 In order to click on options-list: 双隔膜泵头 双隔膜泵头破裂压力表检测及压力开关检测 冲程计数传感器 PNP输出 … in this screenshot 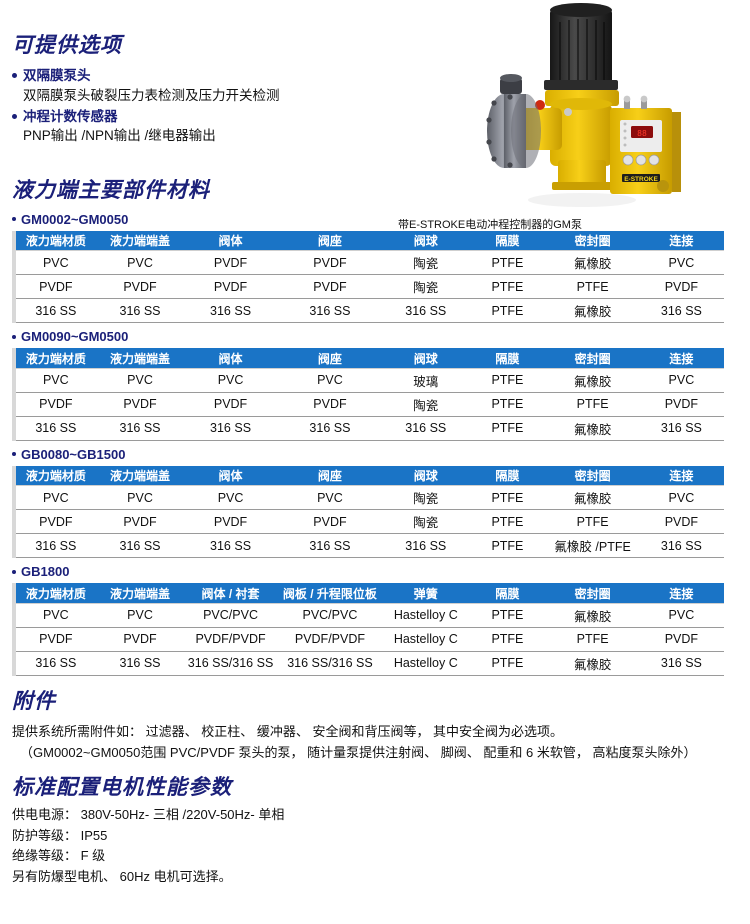, I will do `click(375, 106)`.